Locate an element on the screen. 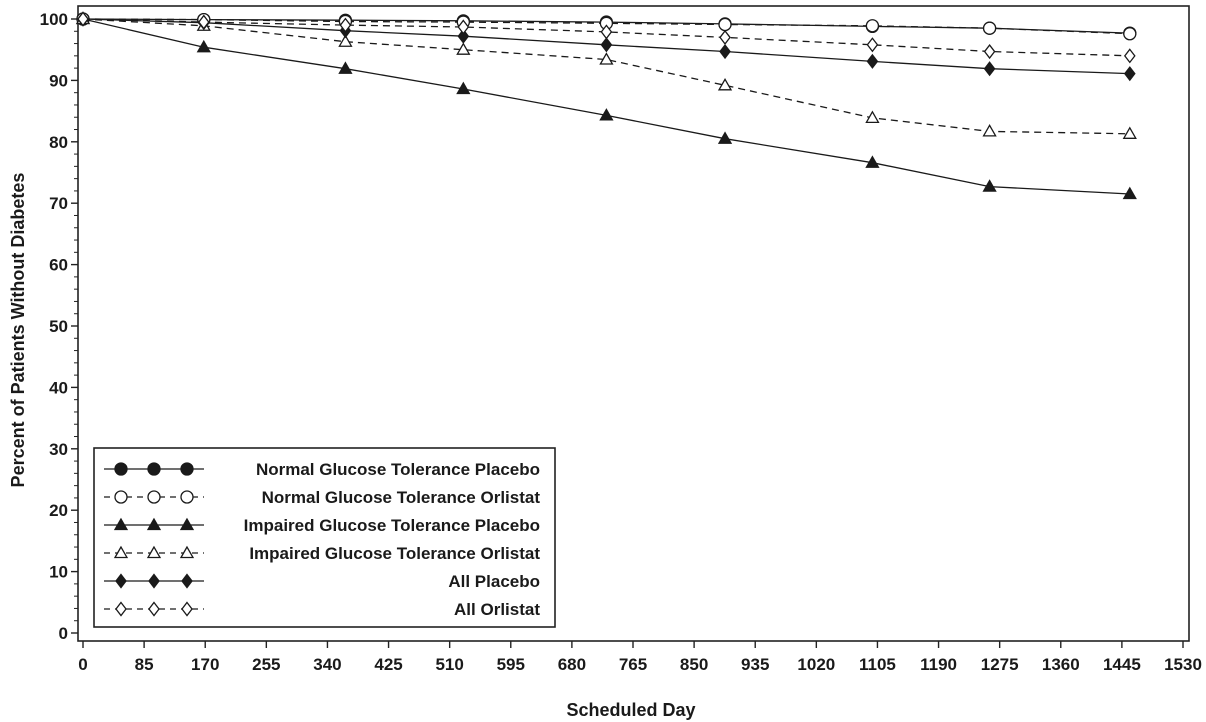 This screenshot has height=722, width=1206. x-tick-label: 255 is located at coordinates (266, 664).